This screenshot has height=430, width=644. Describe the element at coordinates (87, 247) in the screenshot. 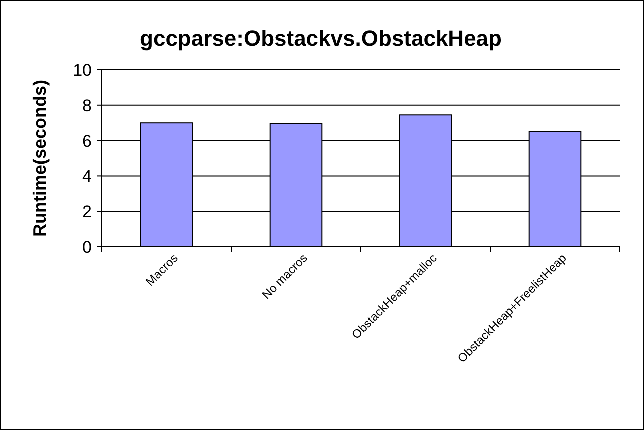

I see `y-tick-label: 0` at that location.